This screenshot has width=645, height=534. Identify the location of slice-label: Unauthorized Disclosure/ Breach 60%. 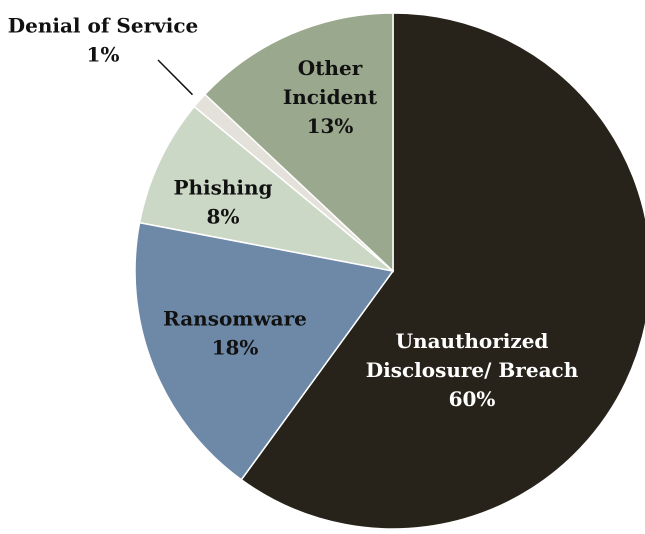
(472, 370).